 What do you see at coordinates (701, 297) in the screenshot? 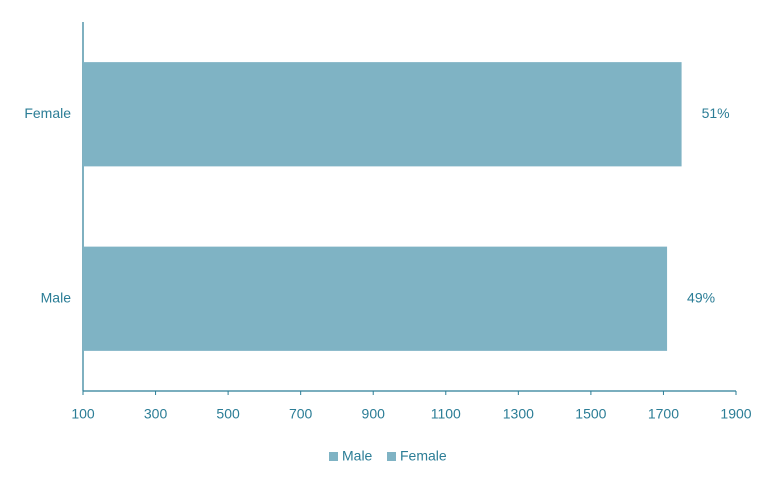
I see `data-label: 49%` at bounding box center [701, 297].